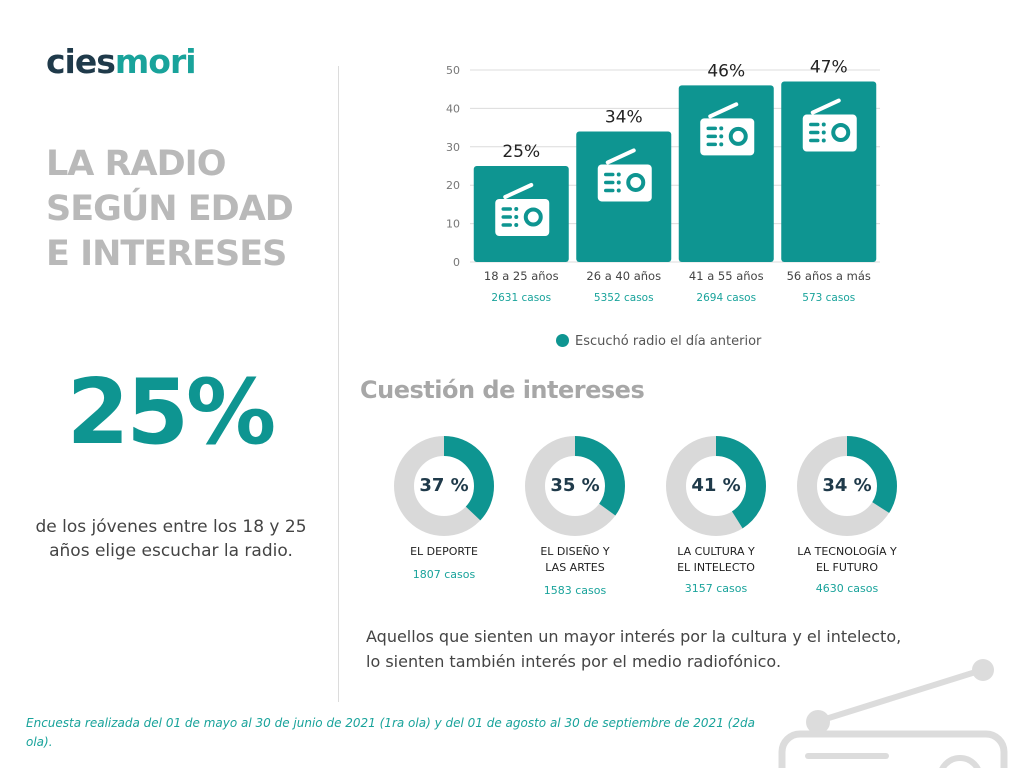 This screenshot has width=1024, height=768. Describe the element at coordinates (166, 254) in the screenshot. I see `title-line: E INTERESES` at that location.